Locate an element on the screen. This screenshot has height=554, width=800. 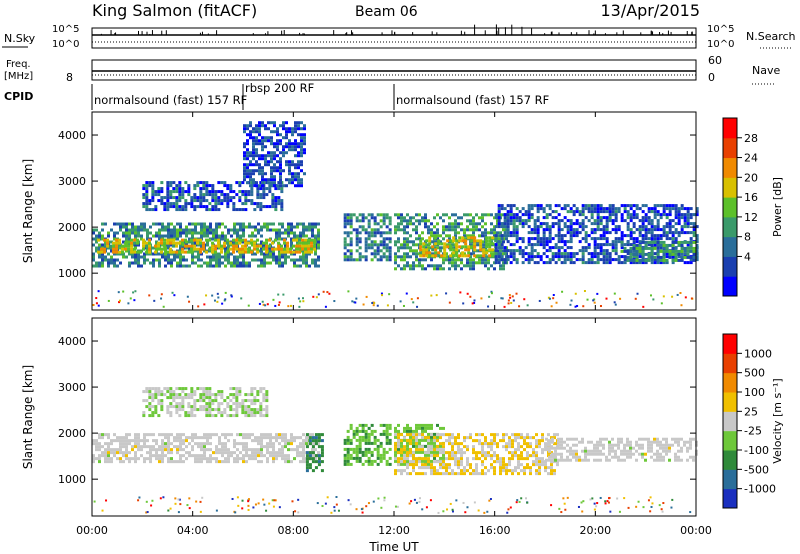
nave-tick-bottom: 0 is located at coordinates (711, 77).